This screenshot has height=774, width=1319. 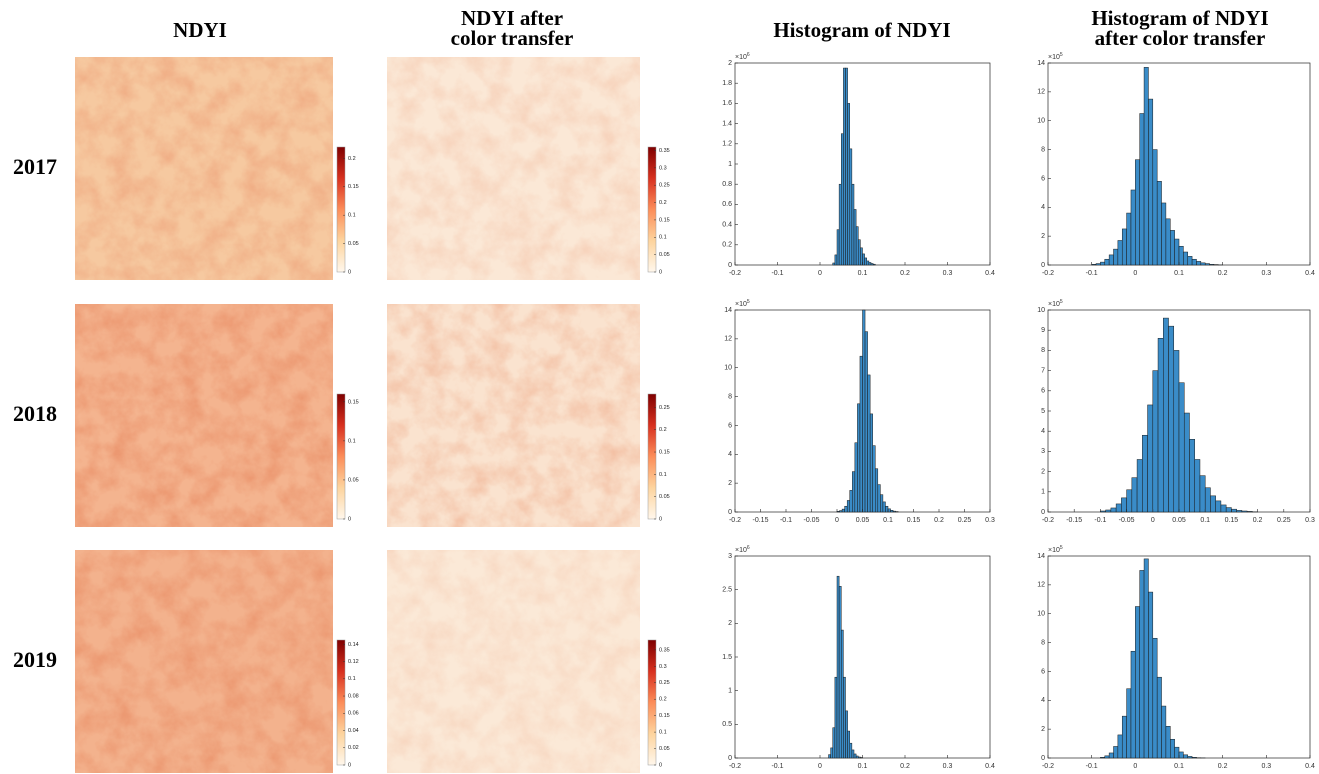 I want to click on multiplier-base: ×10, so click(x=1054, y=57).